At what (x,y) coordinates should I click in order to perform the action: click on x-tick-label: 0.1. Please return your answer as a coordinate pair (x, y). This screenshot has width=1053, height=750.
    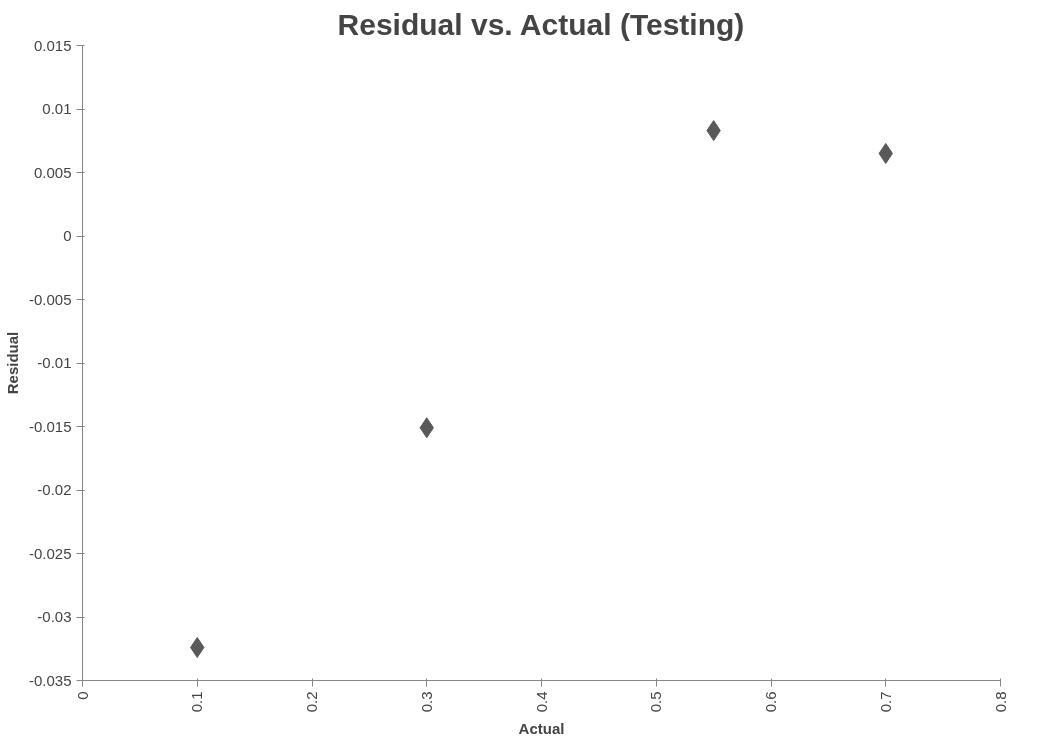
    Looking at the image, I should click on (197, 702).